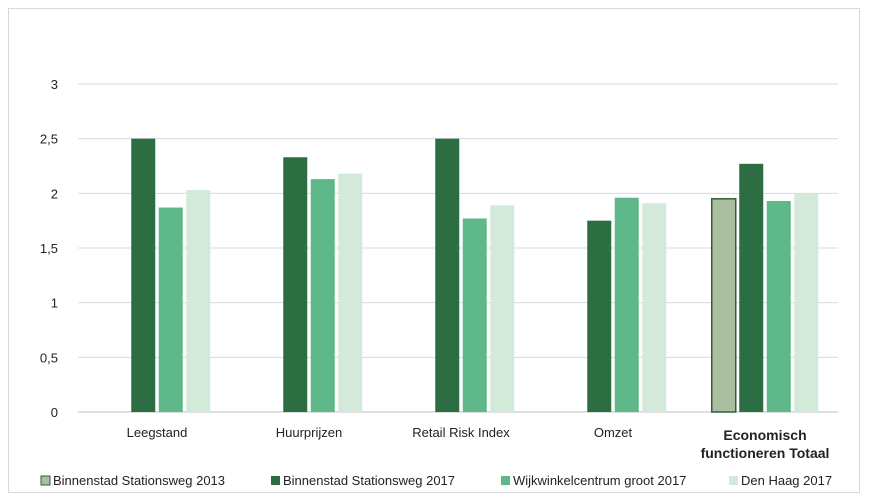 Image resolution: width=870 pixels, height=498 pixels. I want to click on legend-label: Binnenstad Stationsweg 2013, so click(139, 480).